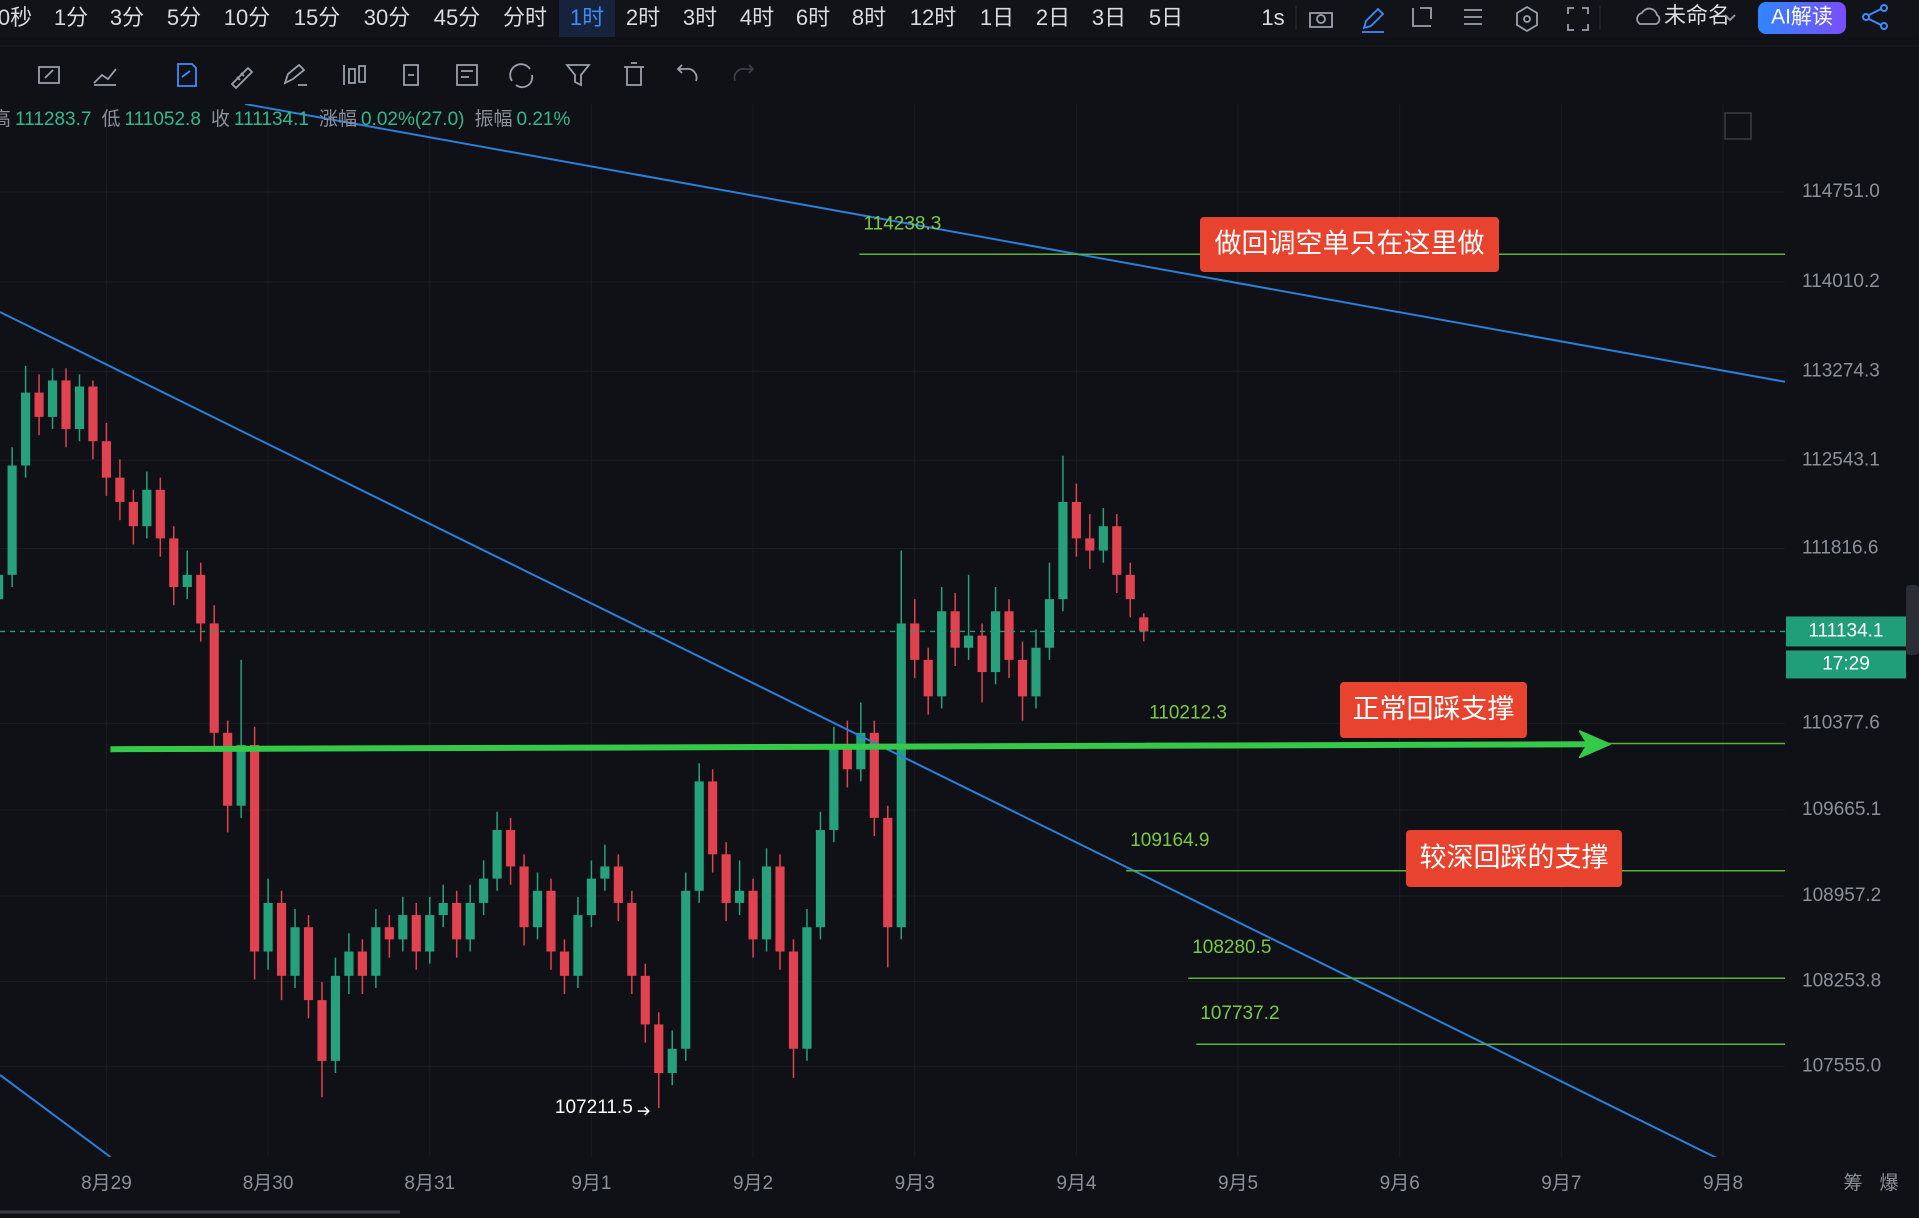 The image size is (1919, 1218). I want to click on timeframe: 3时, so click(700, 17).